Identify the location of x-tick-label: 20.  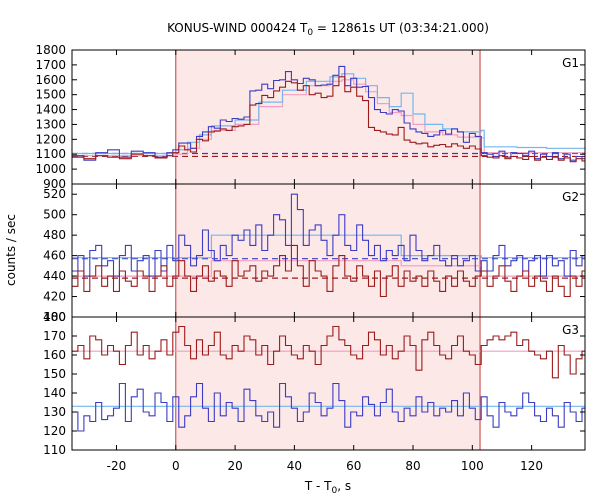
(234, 466).